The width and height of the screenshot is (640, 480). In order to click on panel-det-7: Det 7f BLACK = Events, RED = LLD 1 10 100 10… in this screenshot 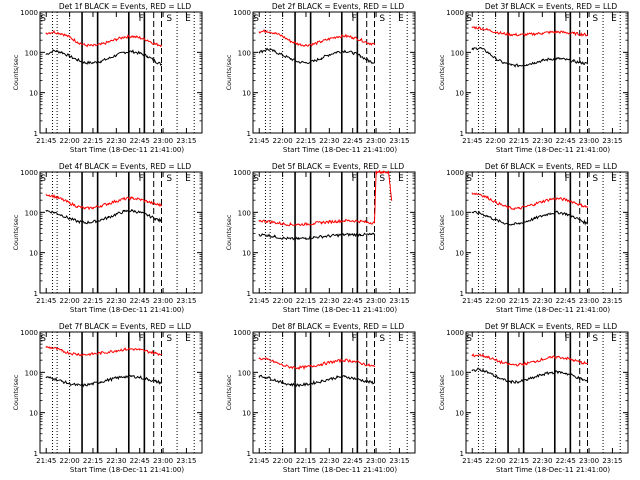, I will do `click(107, 398)`.